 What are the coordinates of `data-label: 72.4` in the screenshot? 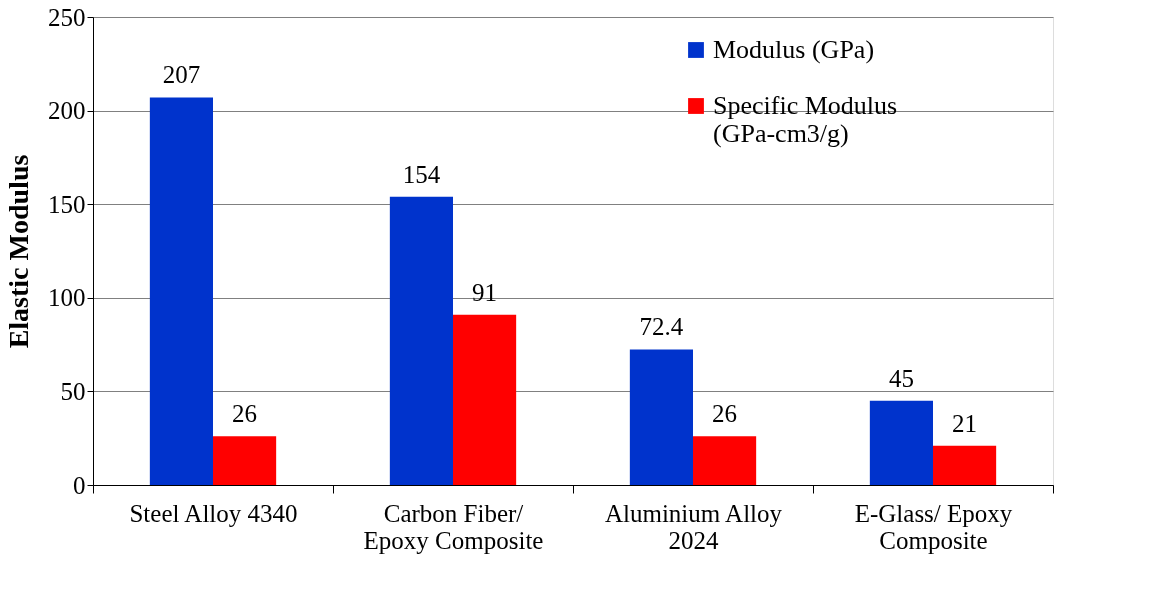 It's located at (661, 327).